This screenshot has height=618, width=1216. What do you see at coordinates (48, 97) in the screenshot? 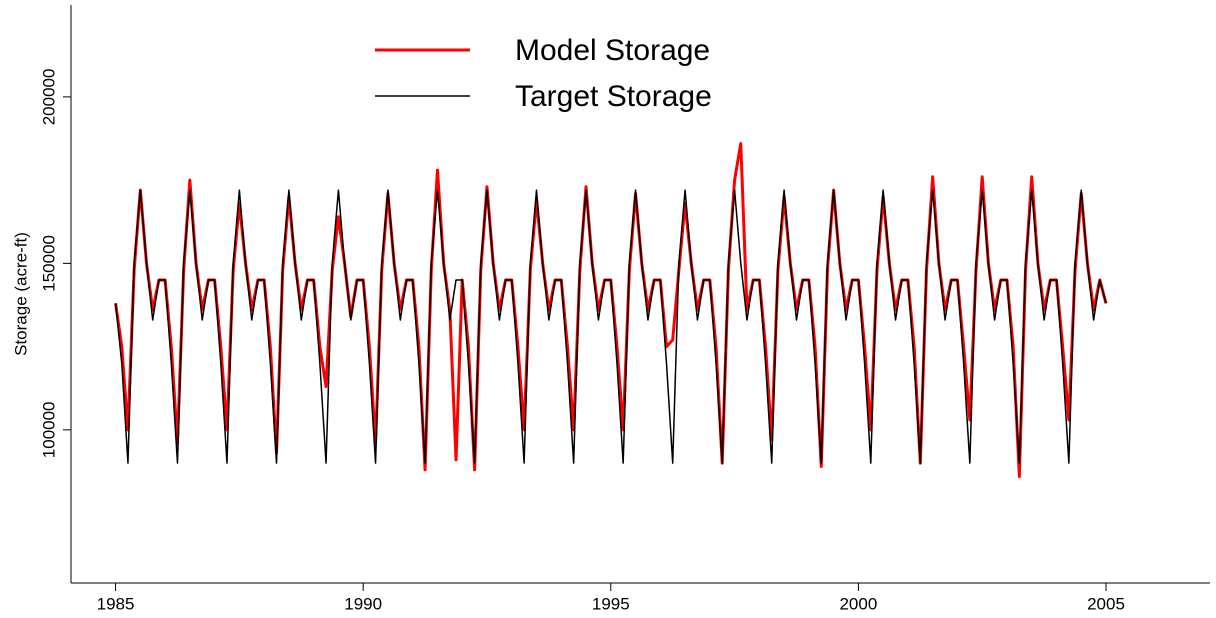
I see `y-tick-label: 200000` at bounding box center [48, 97].